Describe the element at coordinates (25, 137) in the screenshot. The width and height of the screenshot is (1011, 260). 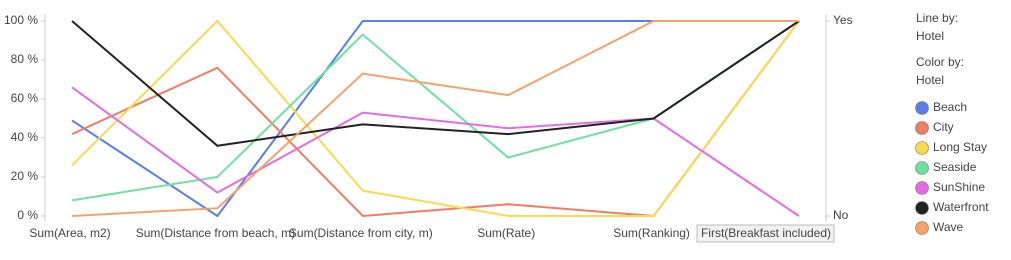
I see `y-tick-label: 40 %` at that location.